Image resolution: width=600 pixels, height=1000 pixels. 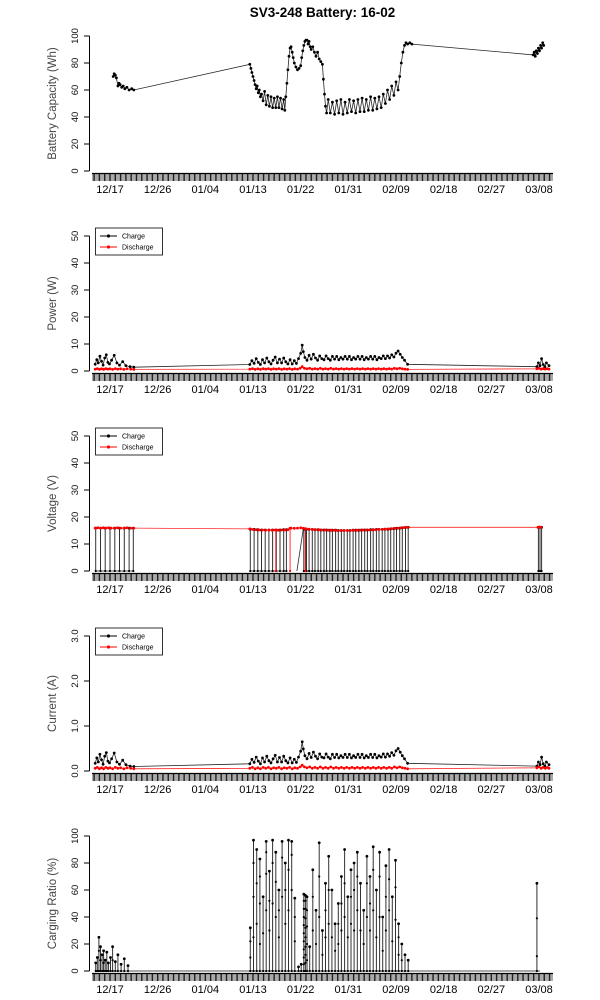 I want to click on y-axis-title: Battery Capacity (Wh), so click(x=53, y=103).